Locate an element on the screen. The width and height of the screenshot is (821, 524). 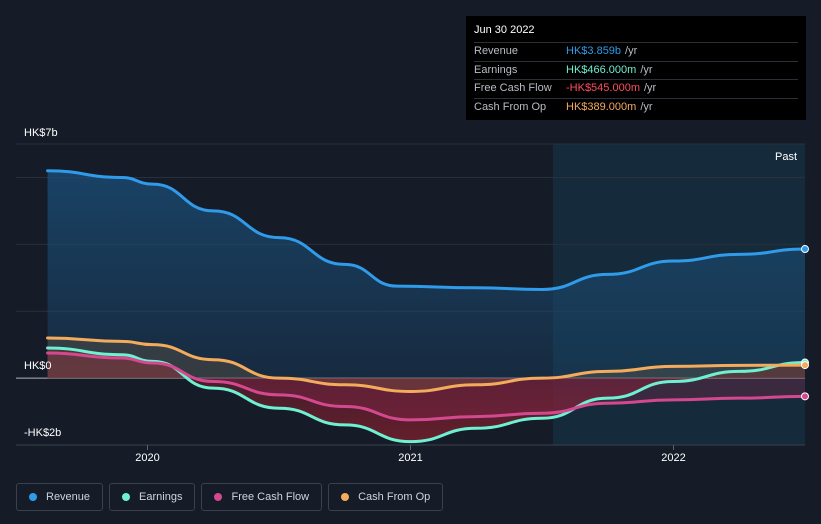
tooltip-date: Jun 30 2022 is located at coordinates (504, 30).